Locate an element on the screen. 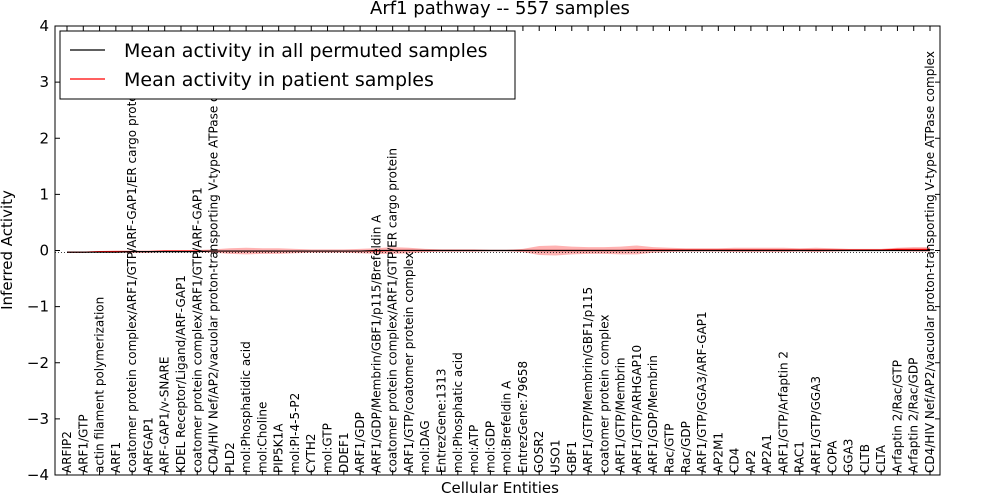 The width and height of the screenshot is (1000, 500). category-label: COPA is located at coordinates (832, 456).